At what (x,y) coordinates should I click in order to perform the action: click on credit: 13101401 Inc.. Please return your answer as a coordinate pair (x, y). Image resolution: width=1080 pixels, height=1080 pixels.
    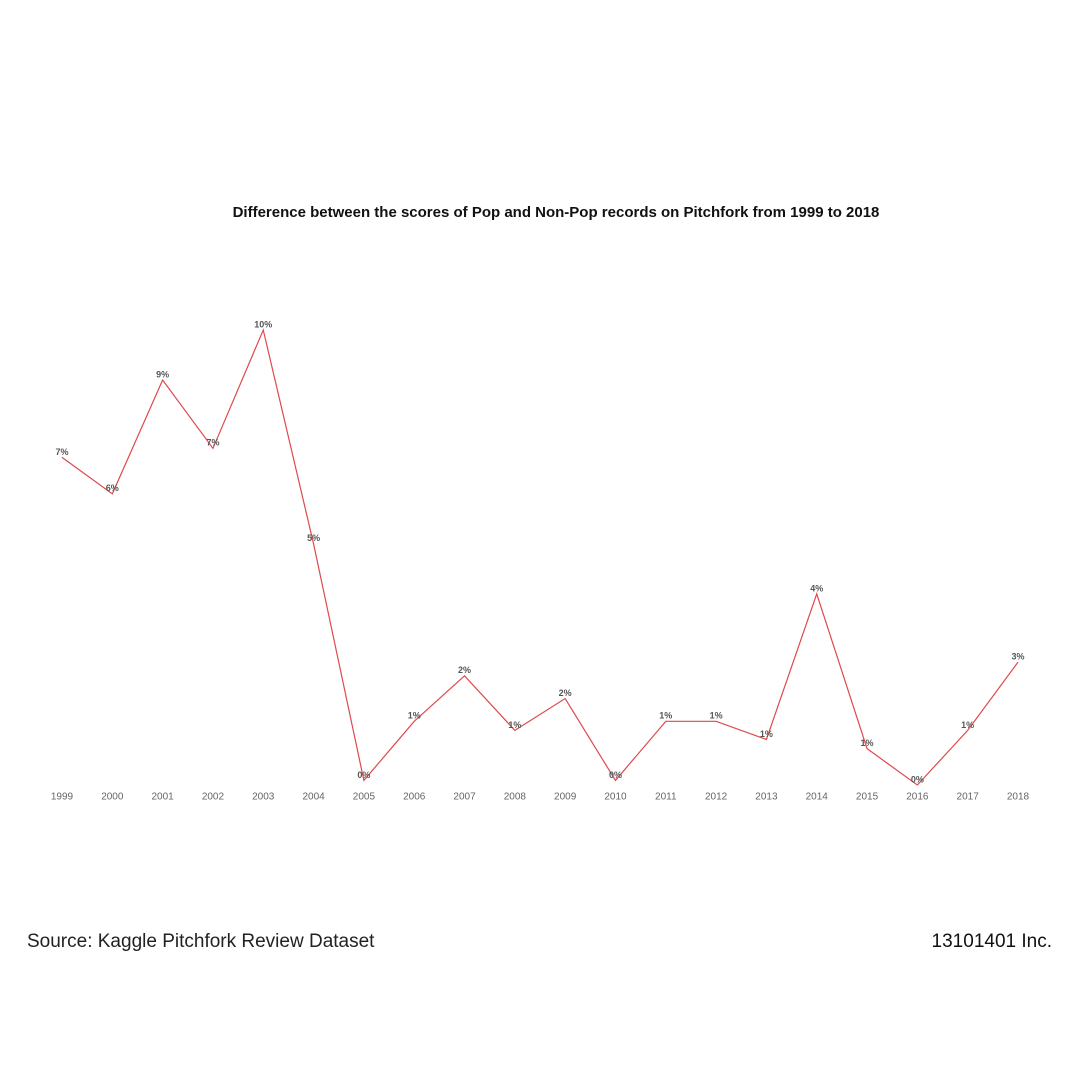
    Looking at the image, I should click on (992, 941).